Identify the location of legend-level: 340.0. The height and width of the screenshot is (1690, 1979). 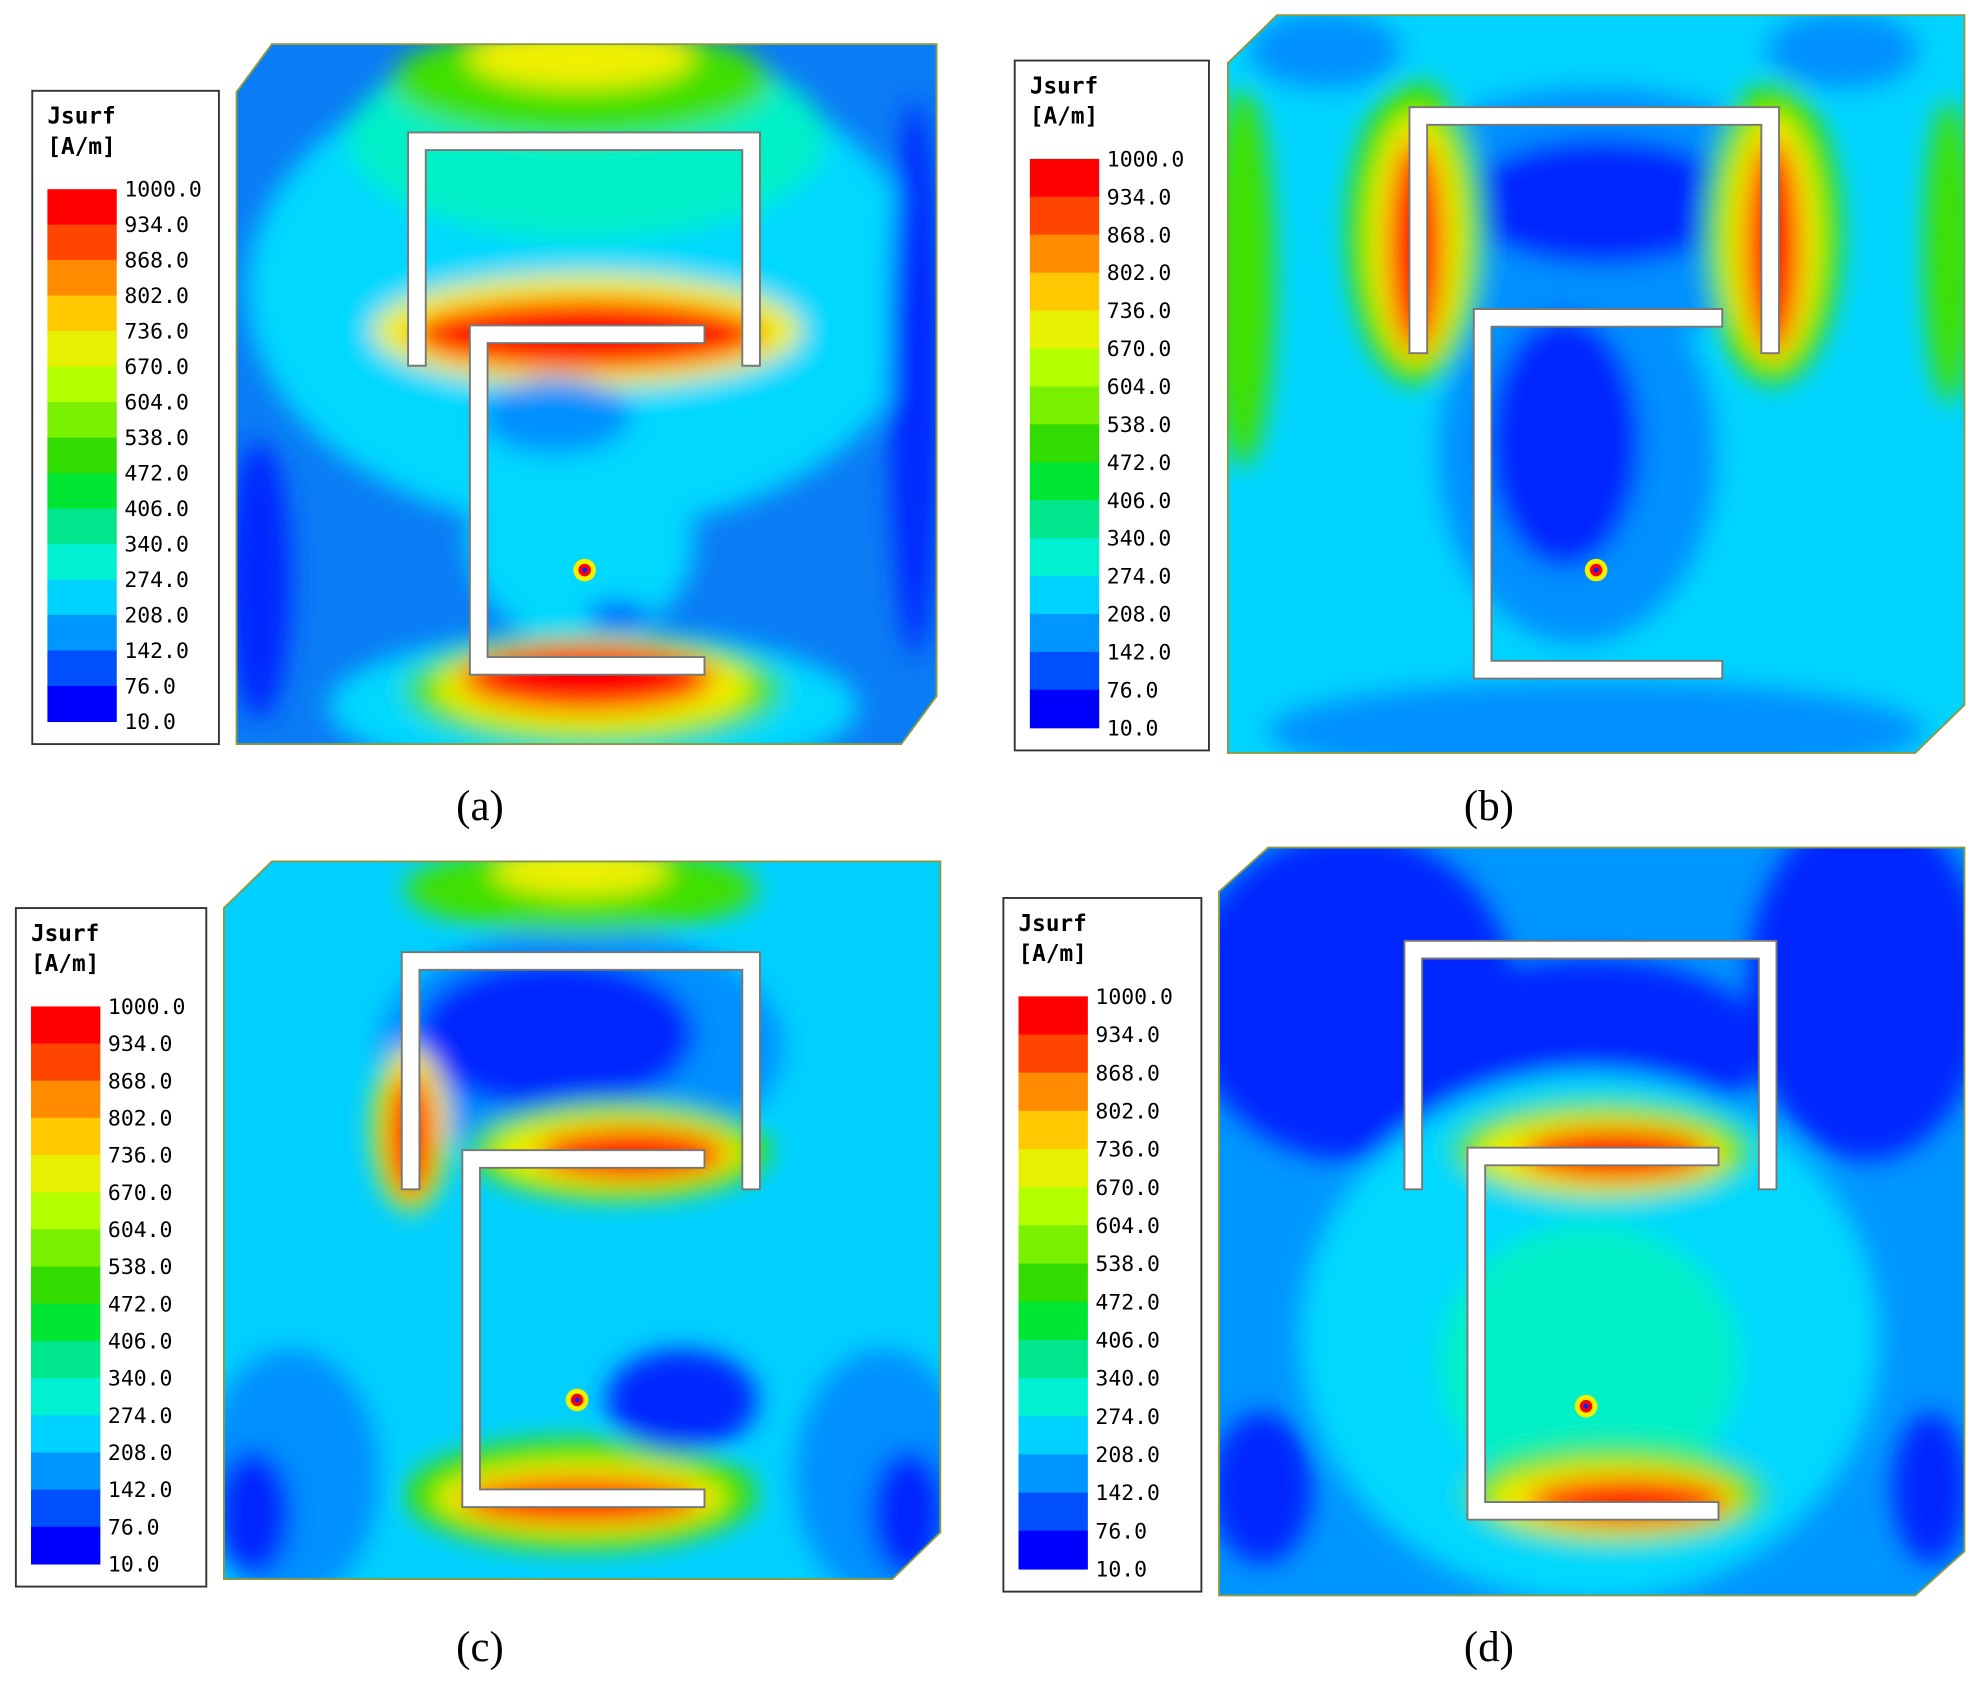
(140, 1379).